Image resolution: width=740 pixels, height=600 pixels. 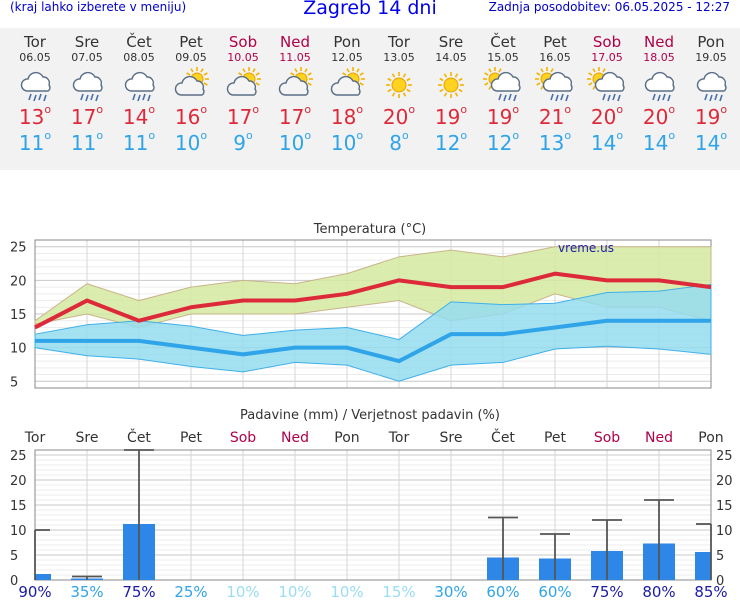 I want to click on y-tick-label-right: 10, so click(x=724, y=531).